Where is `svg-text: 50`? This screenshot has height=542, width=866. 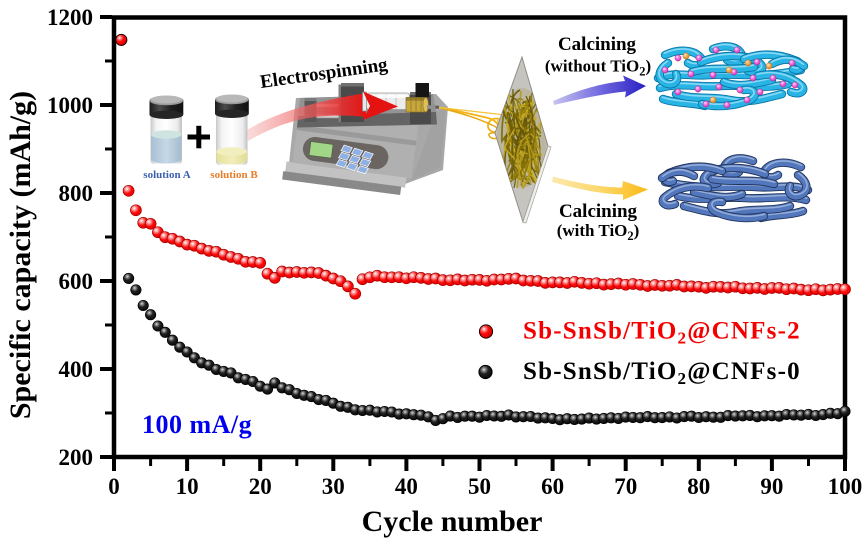 svg-text: 50 is located at coordinates (479, 486).